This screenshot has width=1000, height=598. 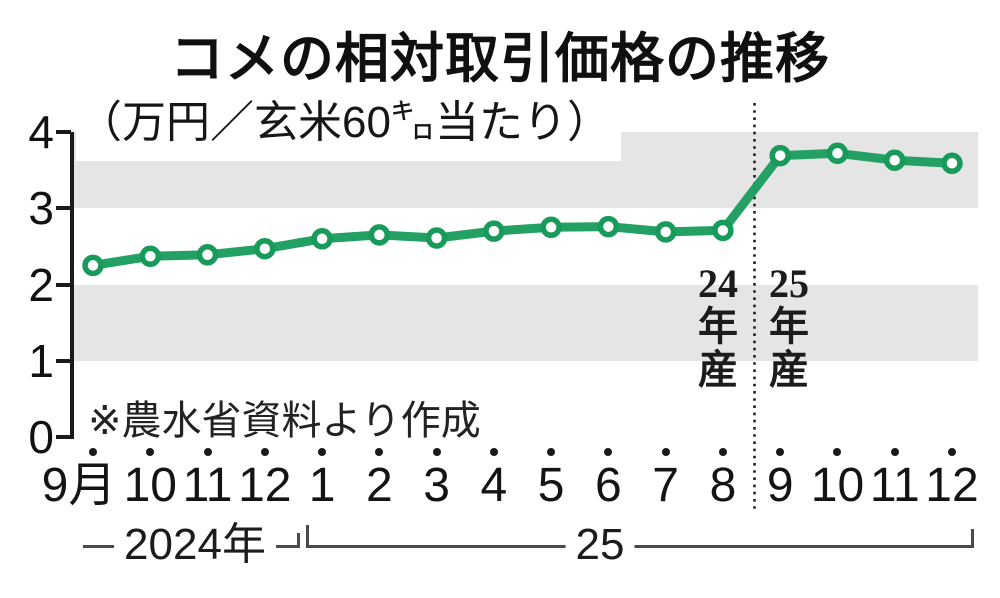 I want to click on x-month-label-12: 9, so click(x=780, y=485).